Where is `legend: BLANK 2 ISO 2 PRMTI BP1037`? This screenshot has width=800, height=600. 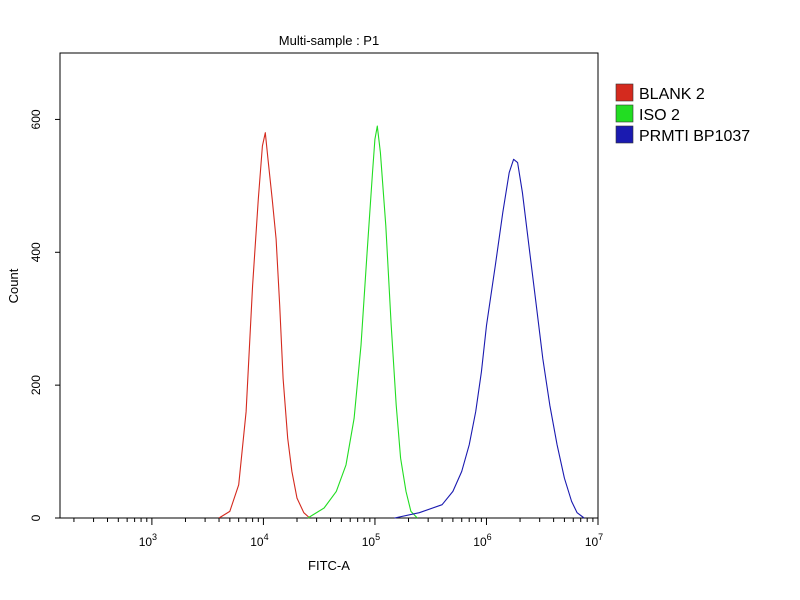
legend: BLANK 2 ISO 2 PRMTI BP1037 is located at coordinates (682, 114).